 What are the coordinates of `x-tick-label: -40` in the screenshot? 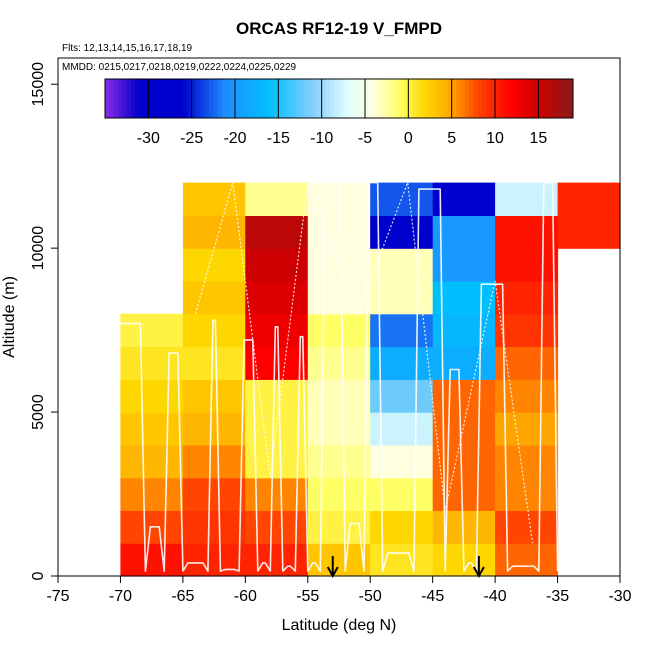 It's located at (495, 596).